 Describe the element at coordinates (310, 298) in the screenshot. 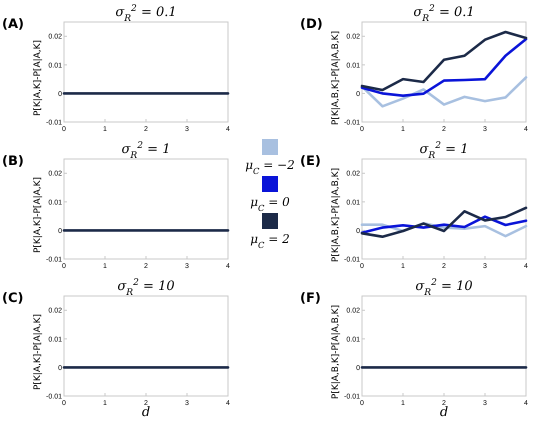

I see `text: (F)` at that location.